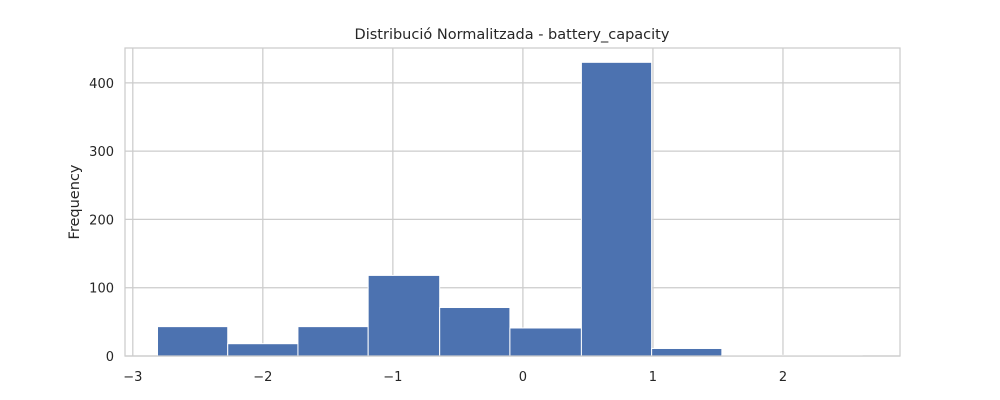  Describe the element at coordinates (392, 377) in the screenshot. I see `x-tick-label: −1` at that location.